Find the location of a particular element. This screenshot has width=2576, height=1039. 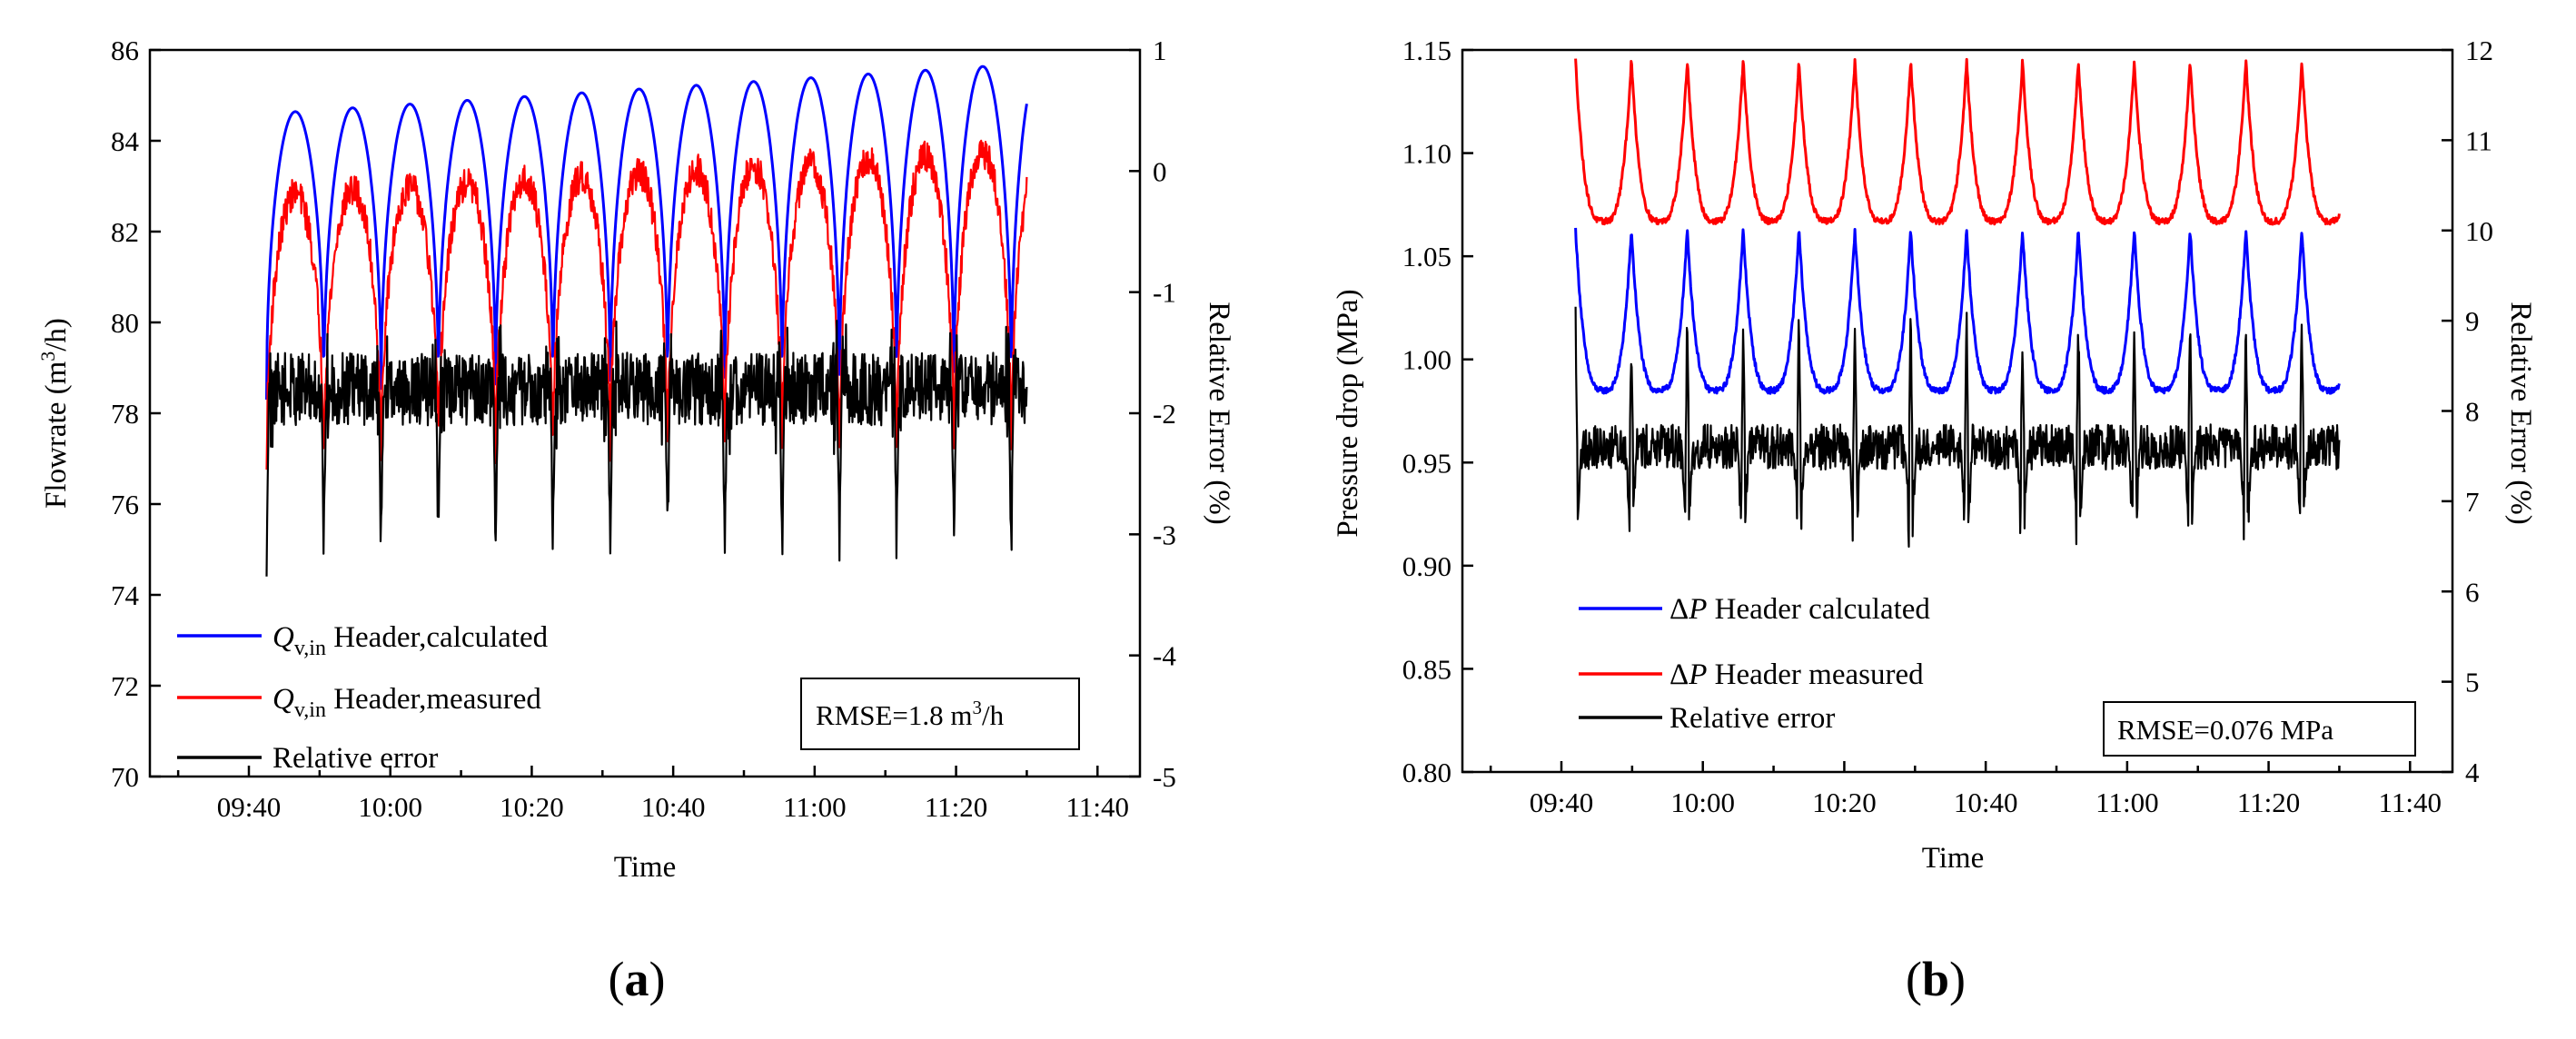

y-left-tick-label-a: 82 is located at coordinates (125, 232).